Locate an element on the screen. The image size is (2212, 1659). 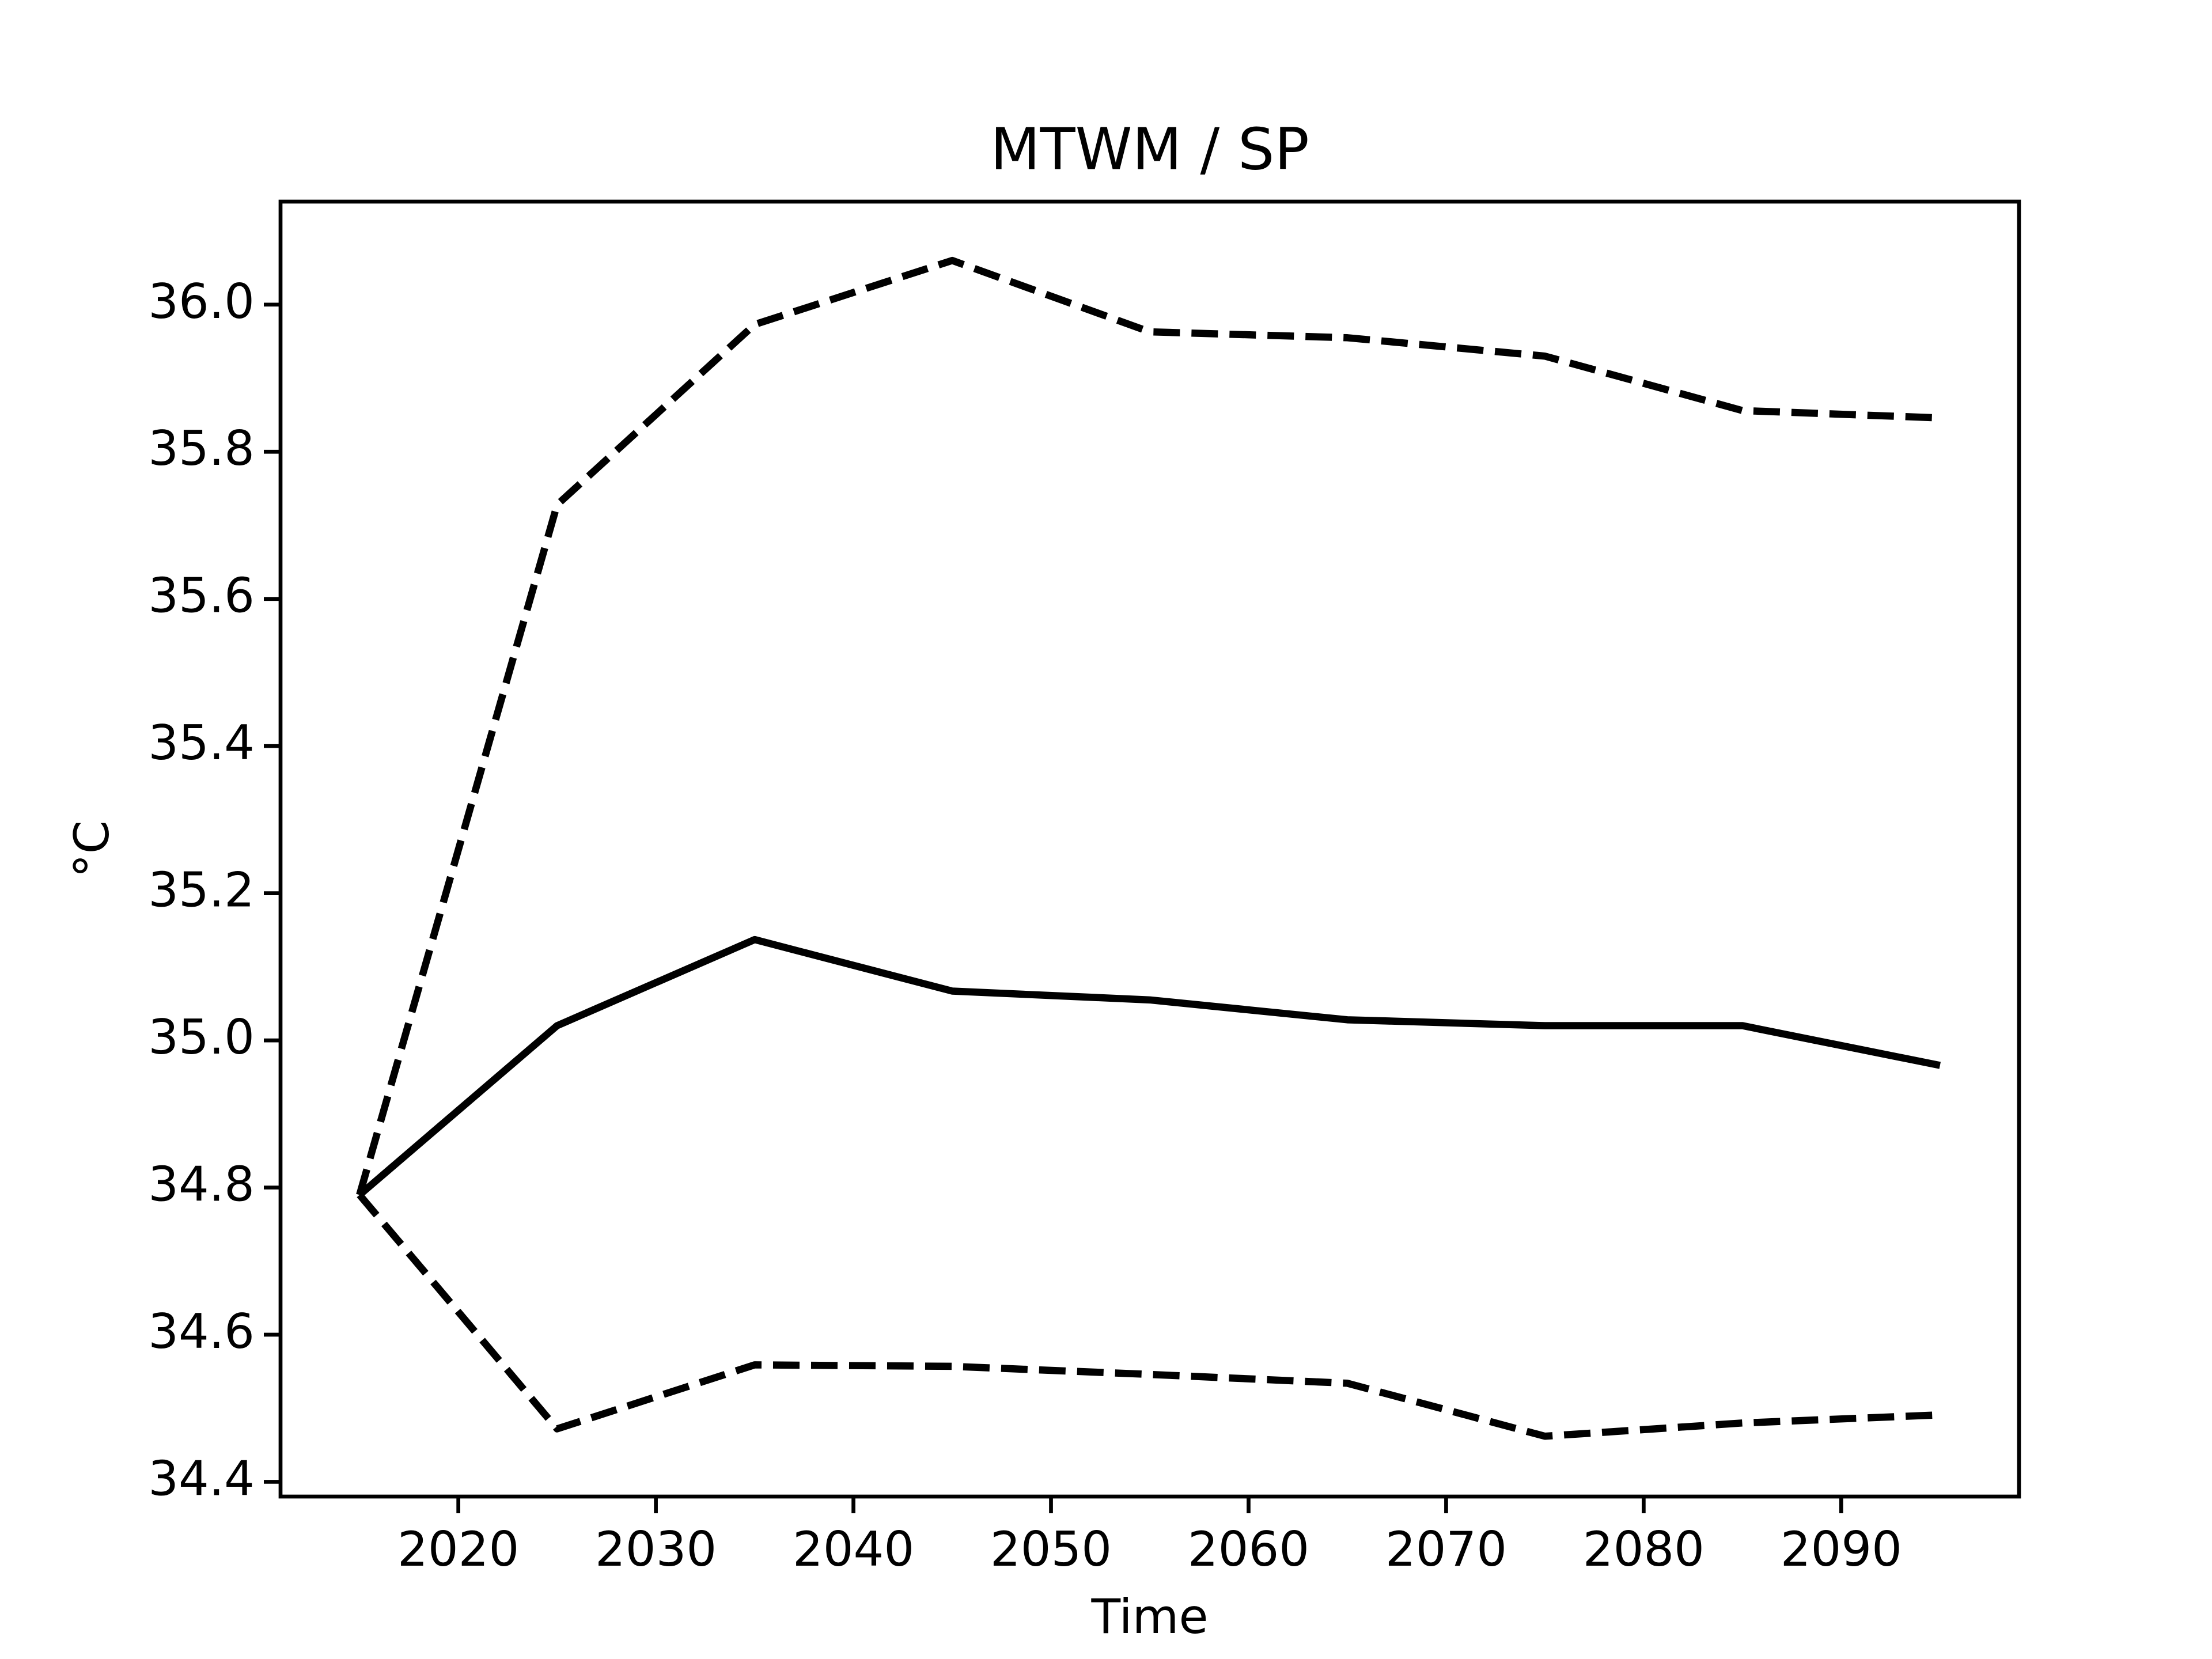
y-axis-label: °C is located at coordinates (92, 848).